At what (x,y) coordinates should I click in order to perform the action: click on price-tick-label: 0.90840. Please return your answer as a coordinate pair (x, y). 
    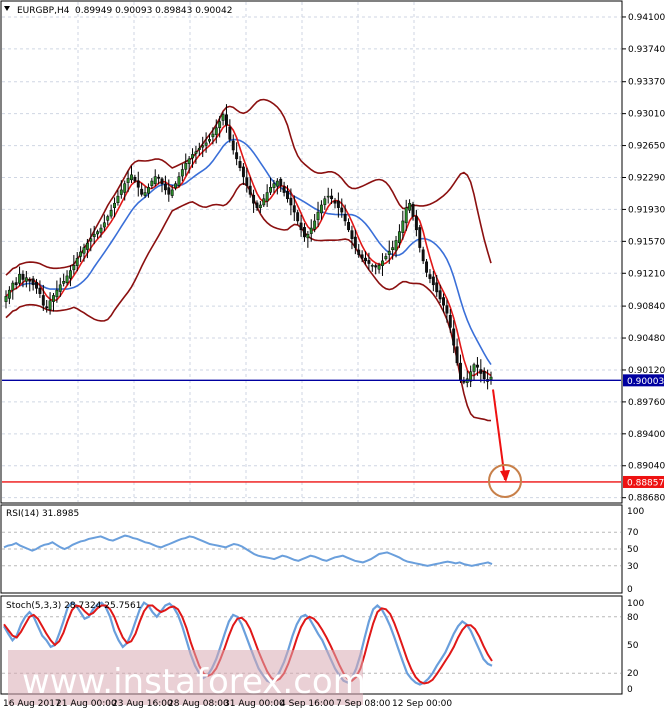
    Looking at the image, I should click on (646, 307).